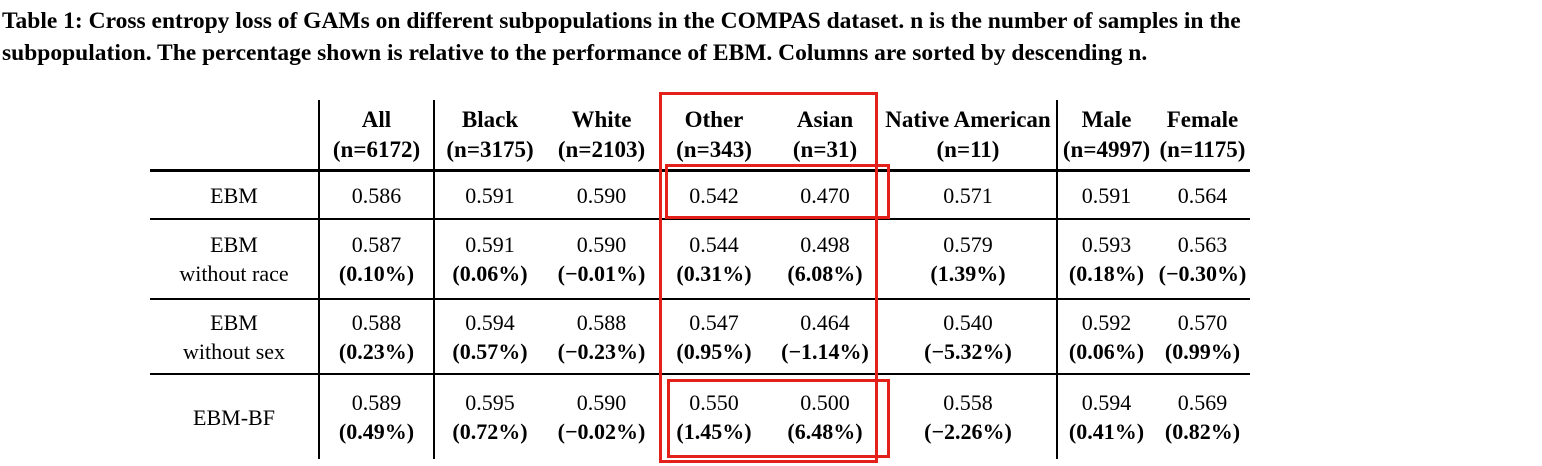  What do you see at coordinates (714, 431) in the screenshot?
I see `percent-value: (1.45%)` at bounding box center [714, 431].